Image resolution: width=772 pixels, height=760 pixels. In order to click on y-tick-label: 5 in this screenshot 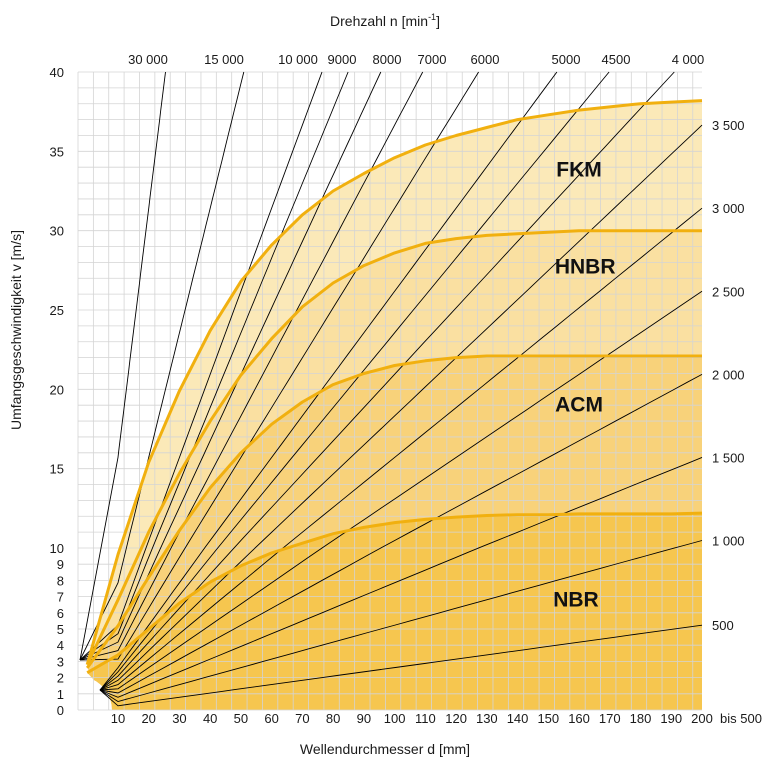, I will do `click(60, 629)`.